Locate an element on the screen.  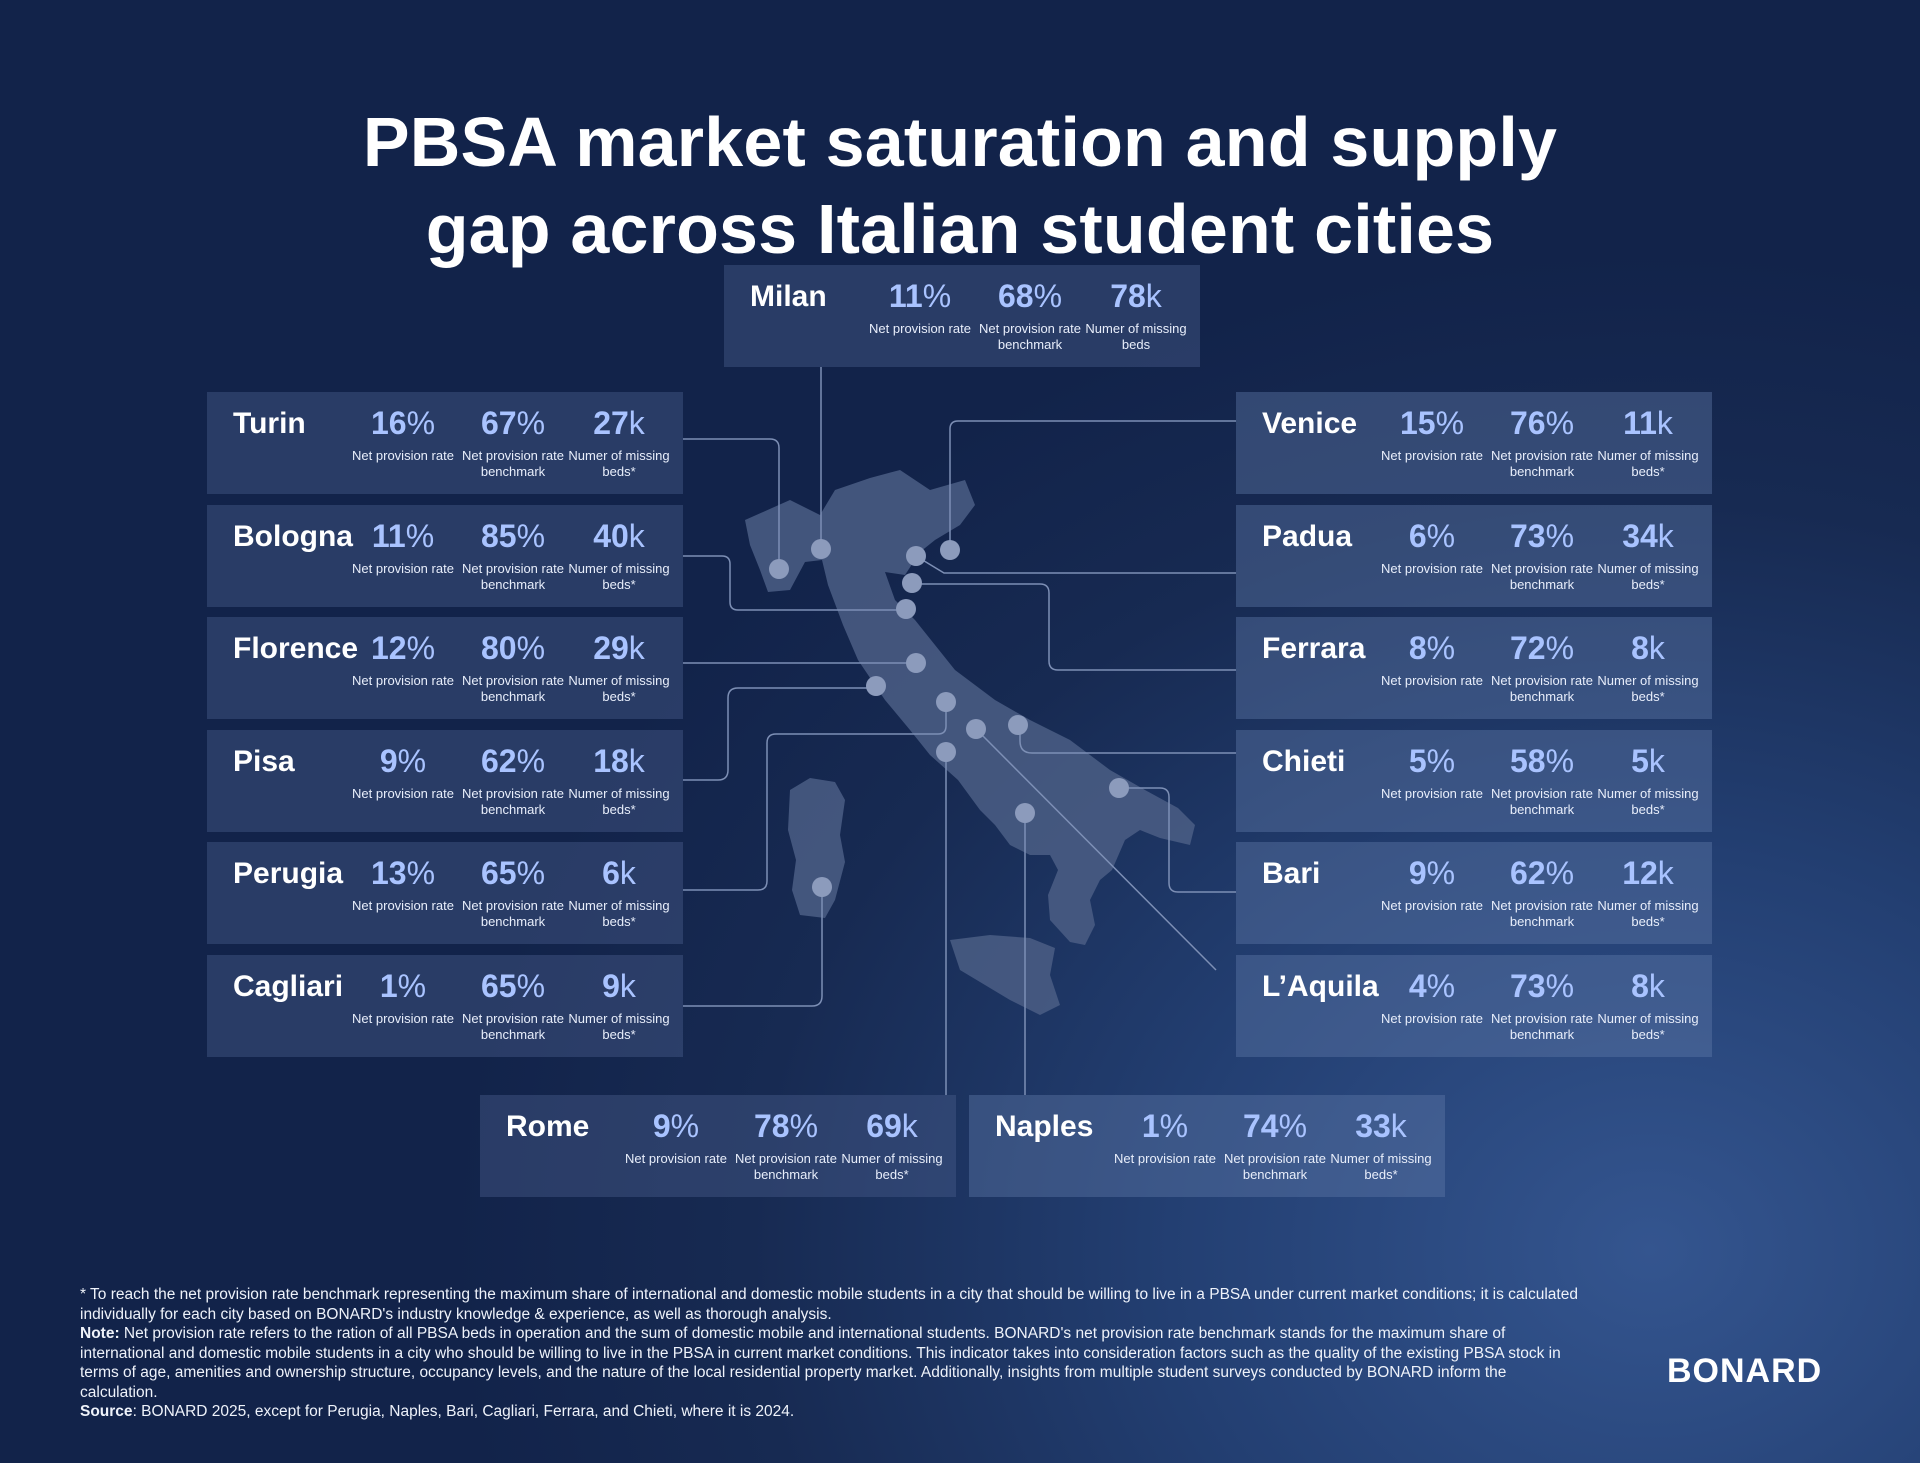
benchmark-rate-number: 73 is located at coordinates (1527, 536).